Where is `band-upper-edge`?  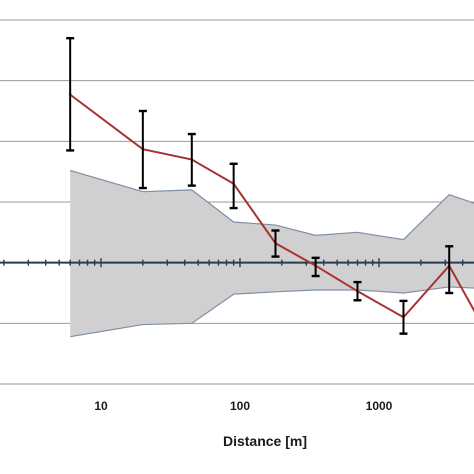
band-upper-edge is located at coordinates (271, 205).